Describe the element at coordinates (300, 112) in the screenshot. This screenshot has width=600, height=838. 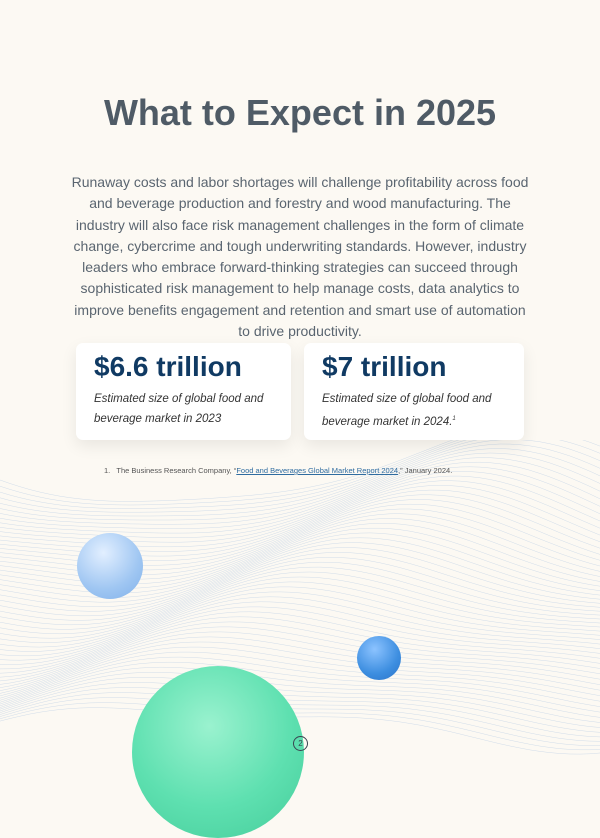
I see `page-title: What to Expect in 2025` at that location.